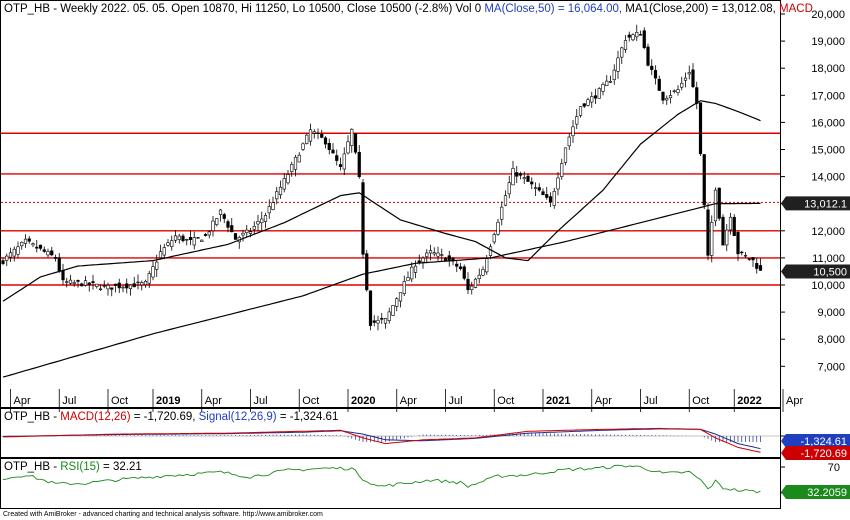 This screenshot has height=520, width=850. Describe the element at coordinates (828, 42) in the screenshot. I see `price-axis-tick-label: 19,000` at that location.